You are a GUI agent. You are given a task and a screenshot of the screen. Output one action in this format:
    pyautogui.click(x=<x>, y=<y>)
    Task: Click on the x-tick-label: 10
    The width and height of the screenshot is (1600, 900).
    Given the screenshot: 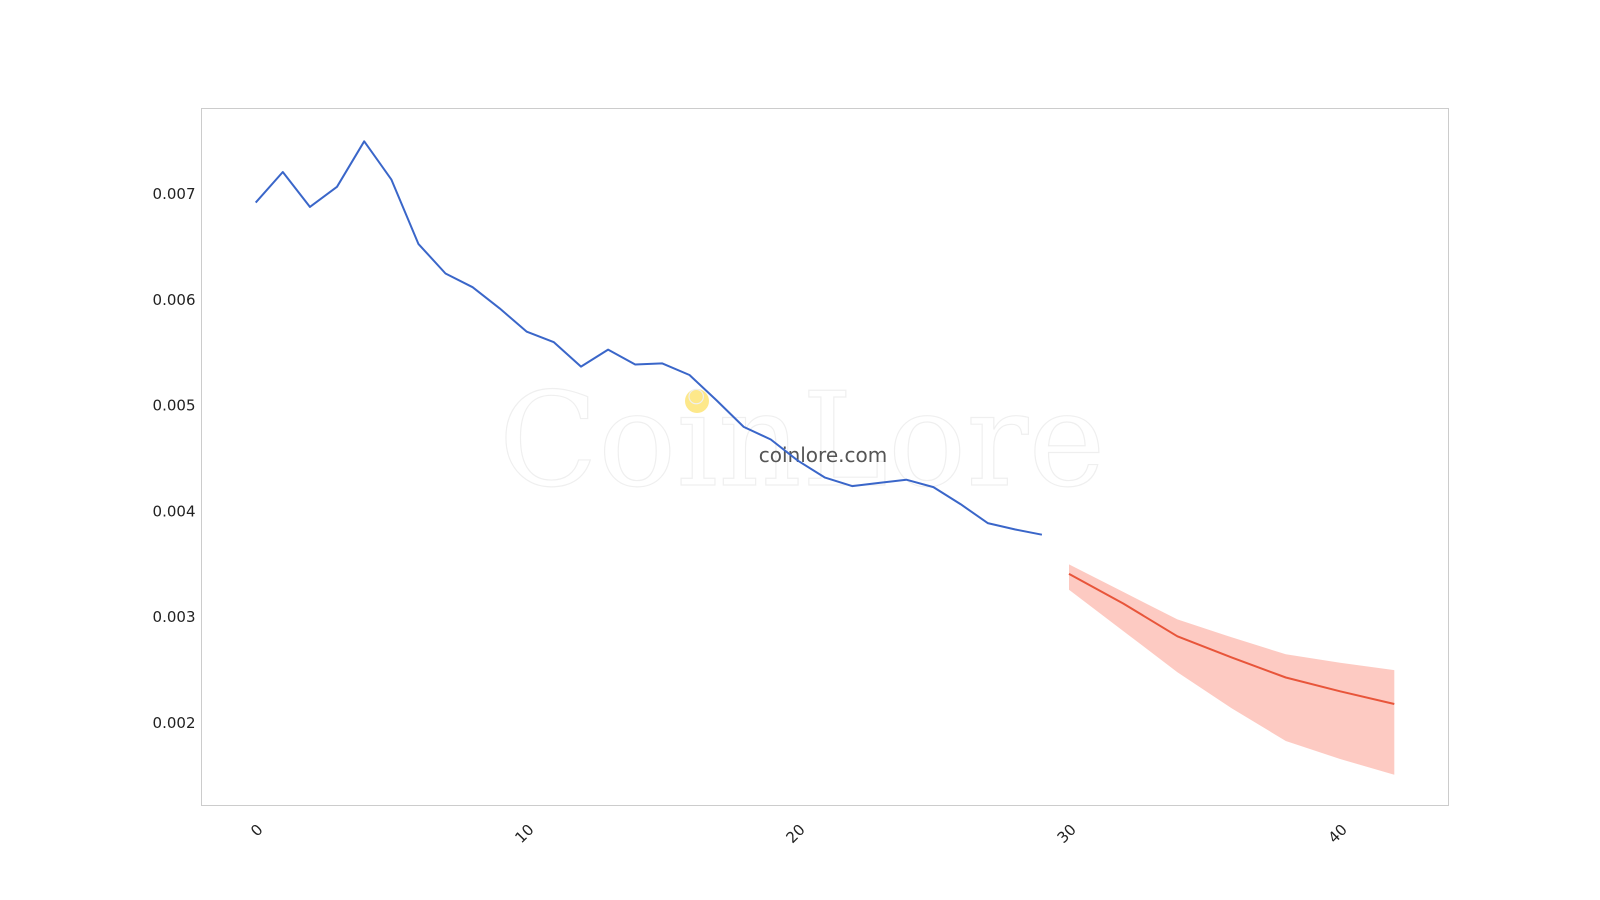 What is the action you would take?
    pyautogui.click(x=524, y=834)
    